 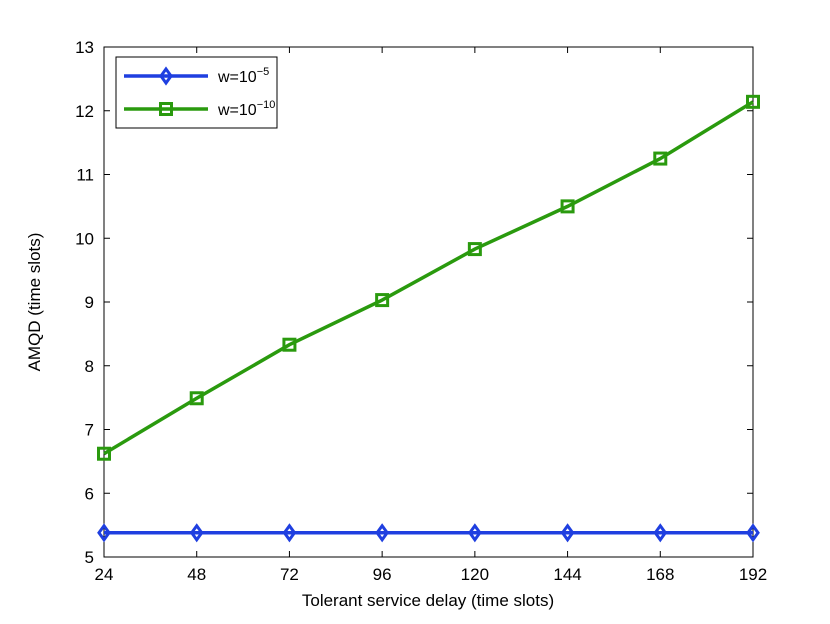 What do you see at coordinates (89, 302) in the screenshot?
I see `y-tick-label: 9` at bounding box center [89, 302].